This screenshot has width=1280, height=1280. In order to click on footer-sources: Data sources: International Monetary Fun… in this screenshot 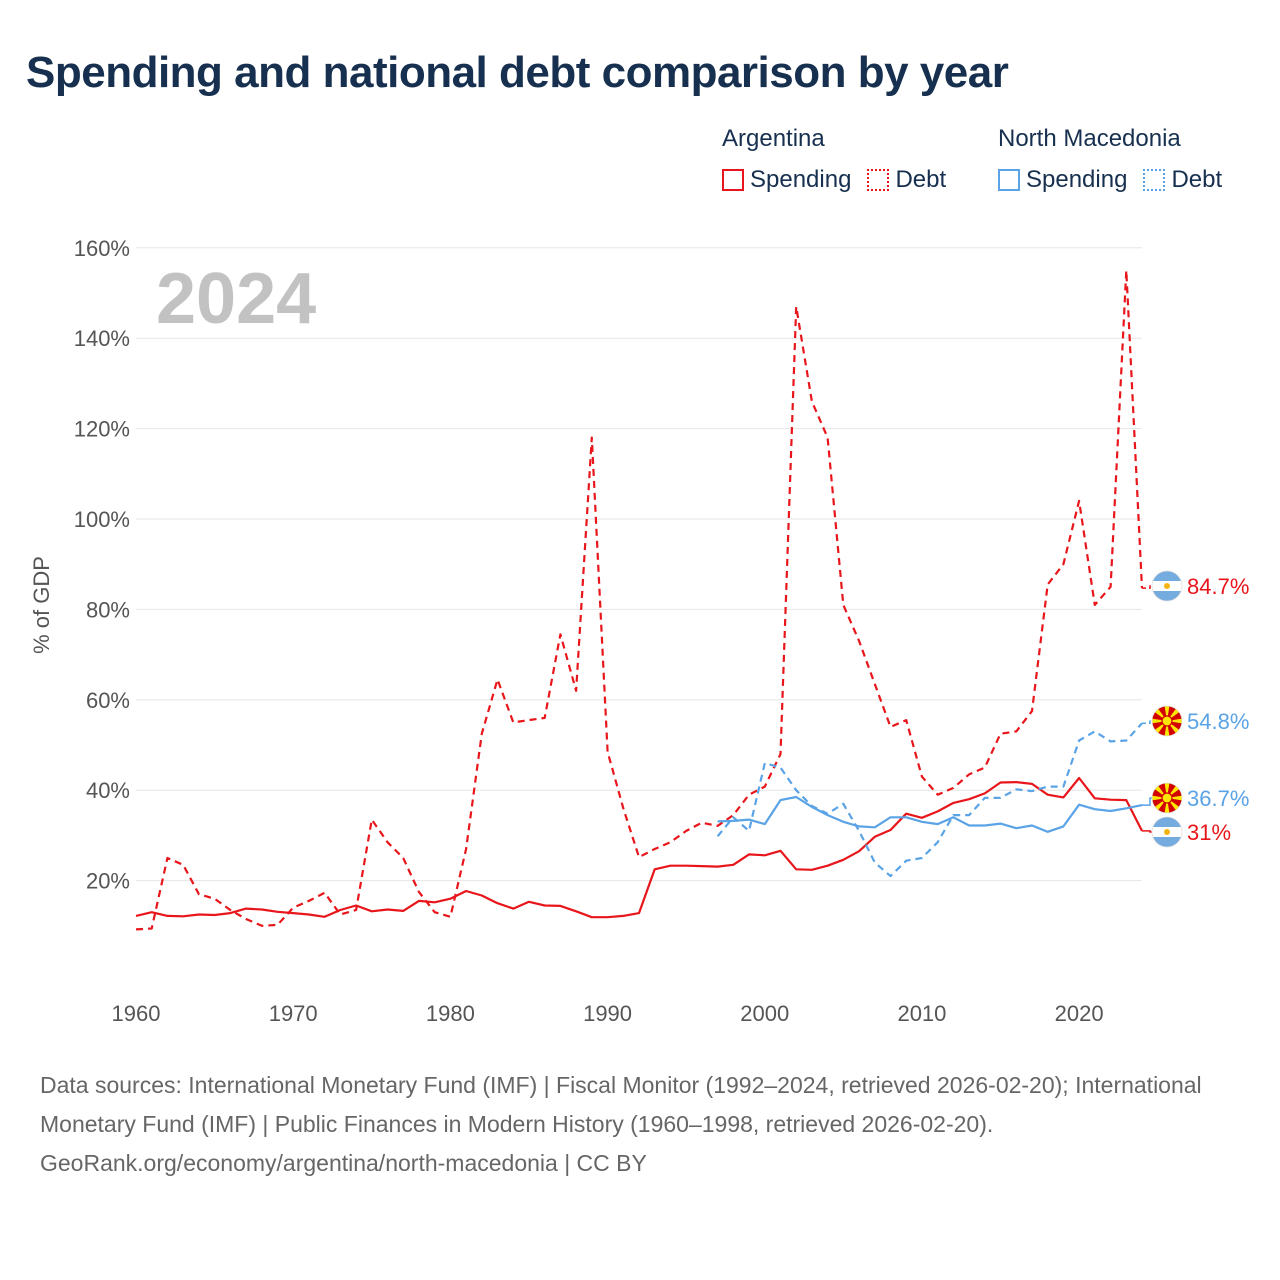, I will do `click(621, 1104)`.